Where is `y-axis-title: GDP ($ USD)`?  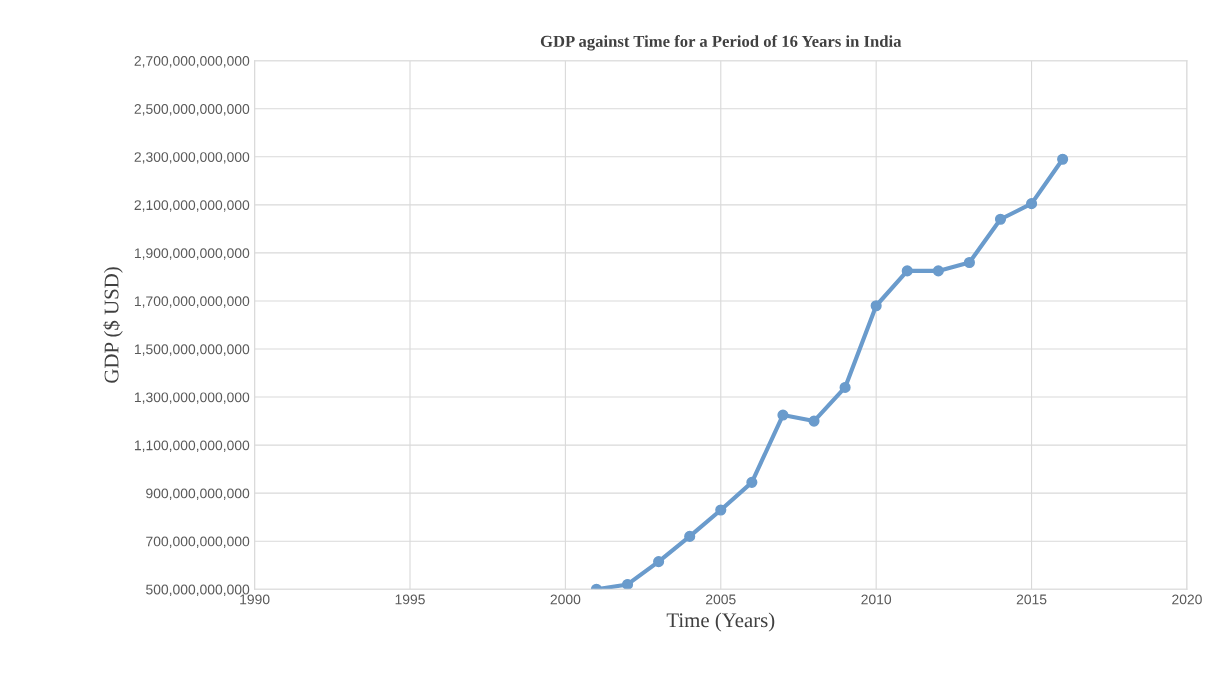 y-axis-title: GDP ($ USD) is located at coordinates (113, 325).